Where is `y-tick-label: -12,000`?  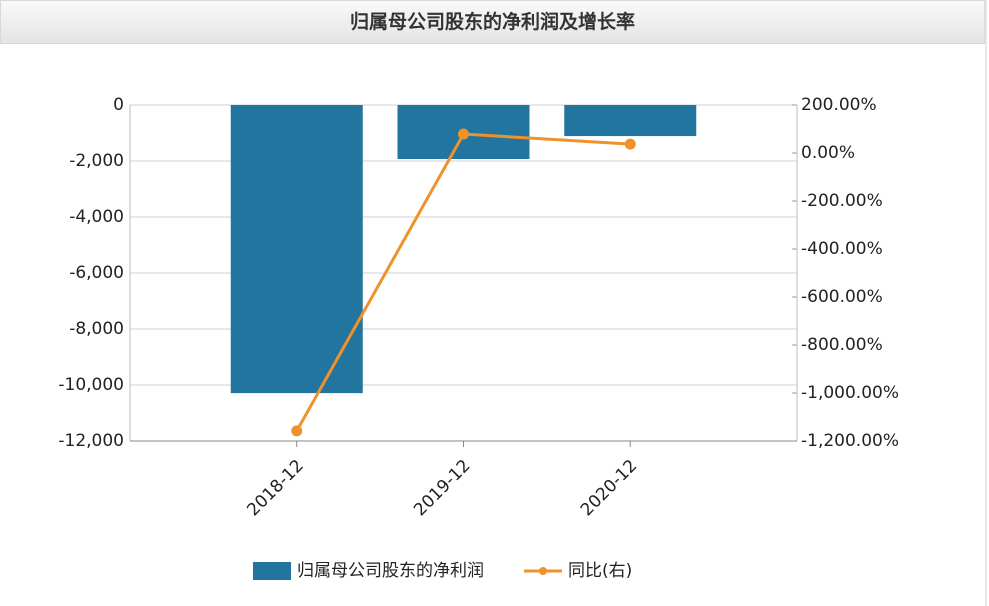 y-tick-label: -12,000 is located at coordinates (91, 441).